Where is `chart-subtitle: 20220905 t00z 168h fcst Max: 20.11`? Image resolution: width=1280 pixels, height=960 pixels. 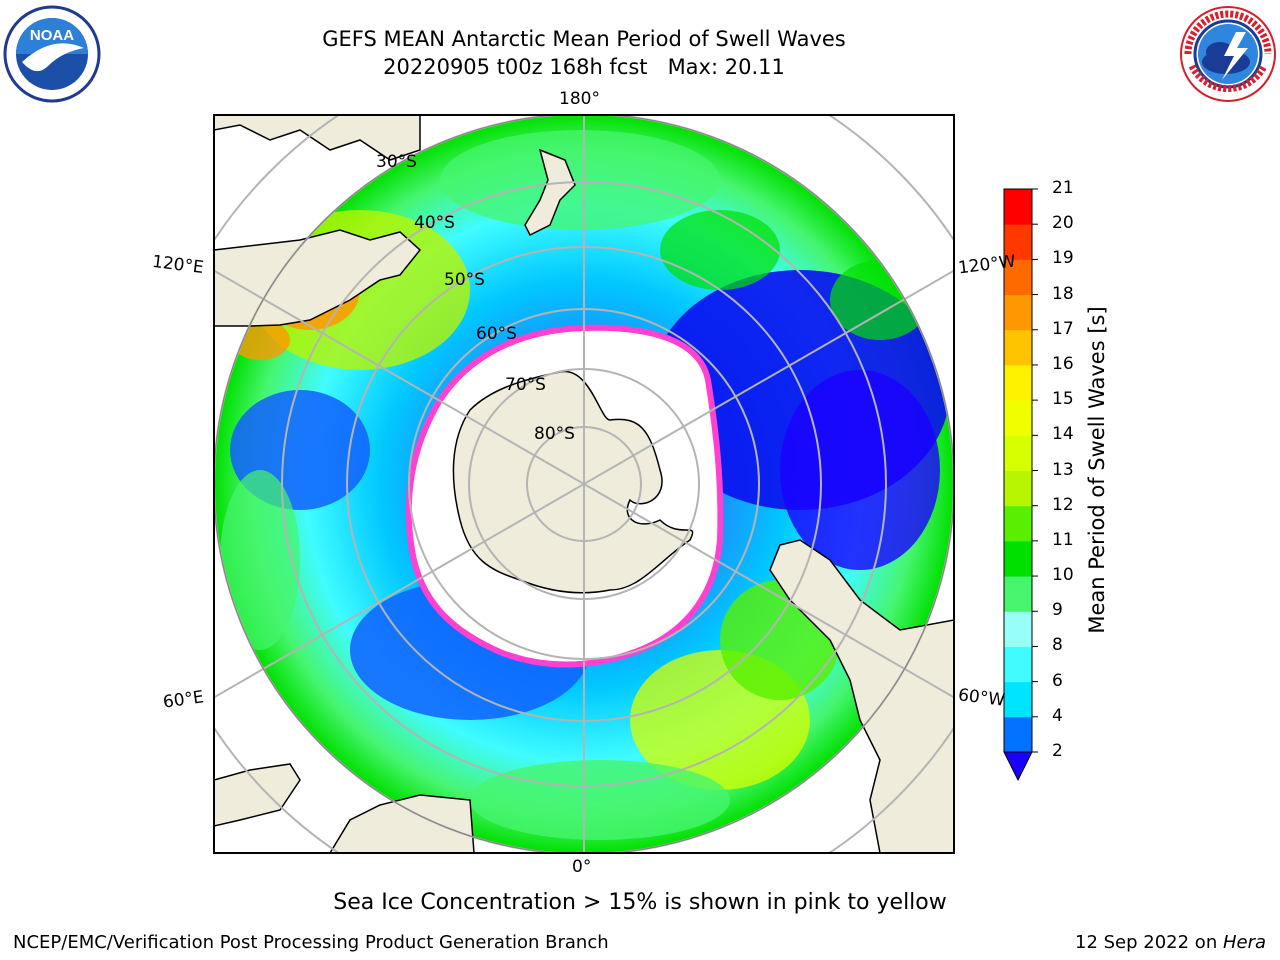
chart-subtitle: 20220905 t00z 168h fcst Max: 20.11 is located at coordinates (584, 67).